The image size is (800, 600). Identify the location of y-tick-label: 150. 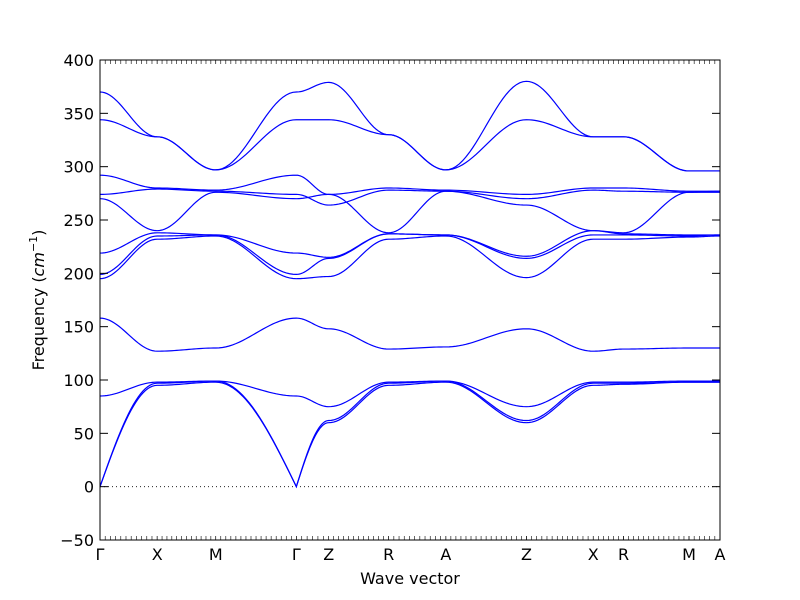
(78, 327).